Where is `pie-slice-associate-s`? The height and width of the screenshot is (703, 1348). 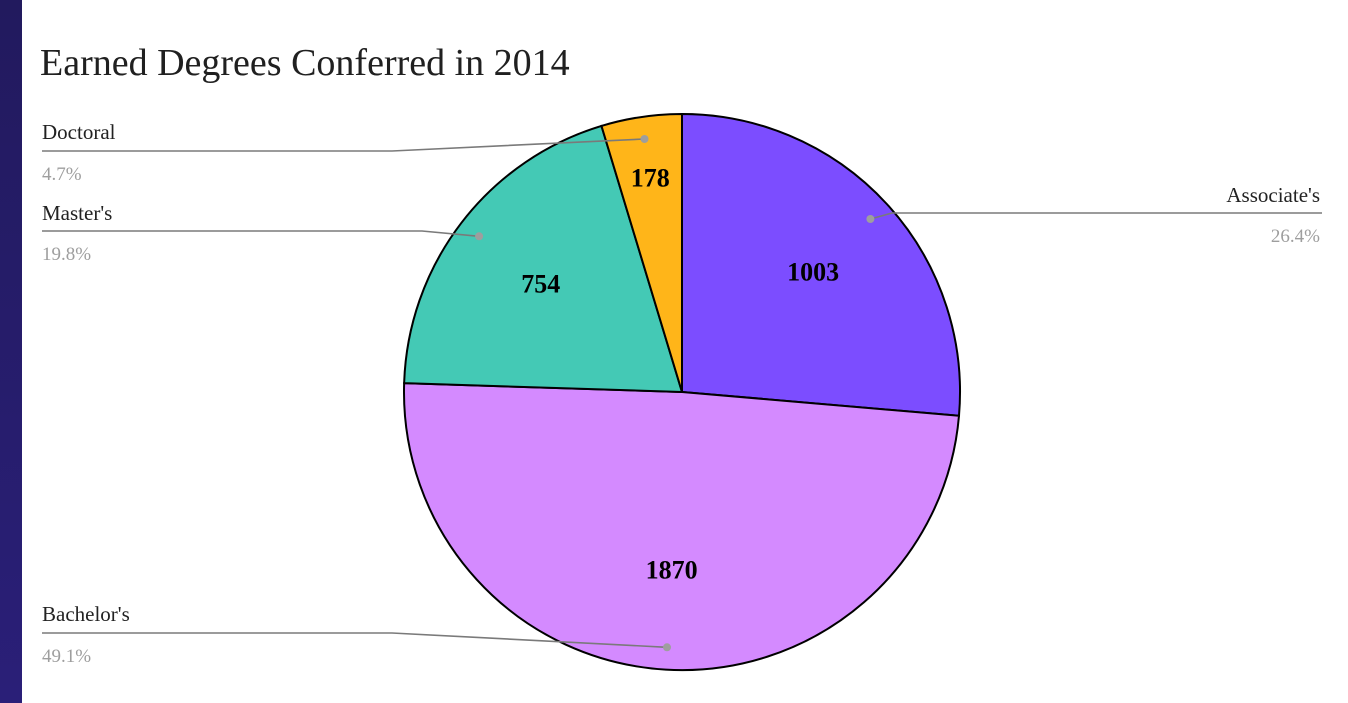
pie-slice-associate-s is located at coordinates (821, 264).